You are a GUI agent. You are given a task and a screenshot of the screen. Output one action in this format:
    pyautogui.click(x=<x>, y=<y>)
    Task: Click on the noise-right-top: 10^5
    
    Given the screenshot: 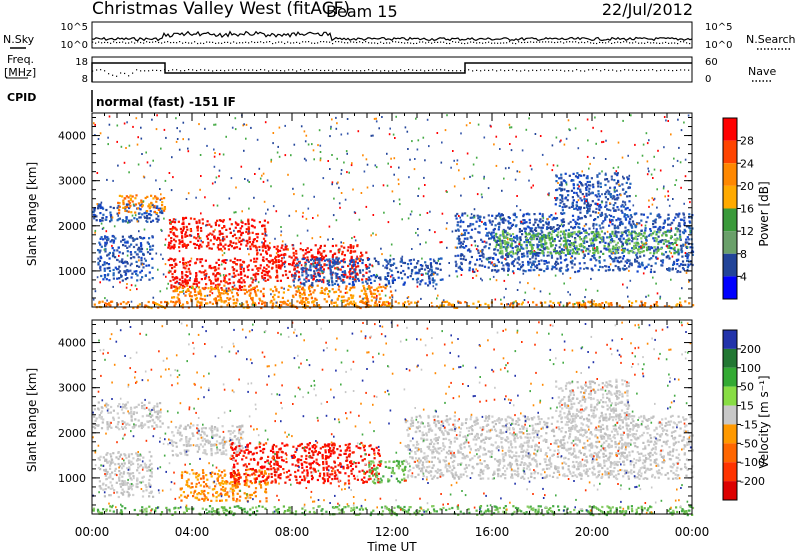 What is the action you would take?
    pyautogui.click(x=718, y=27)
    